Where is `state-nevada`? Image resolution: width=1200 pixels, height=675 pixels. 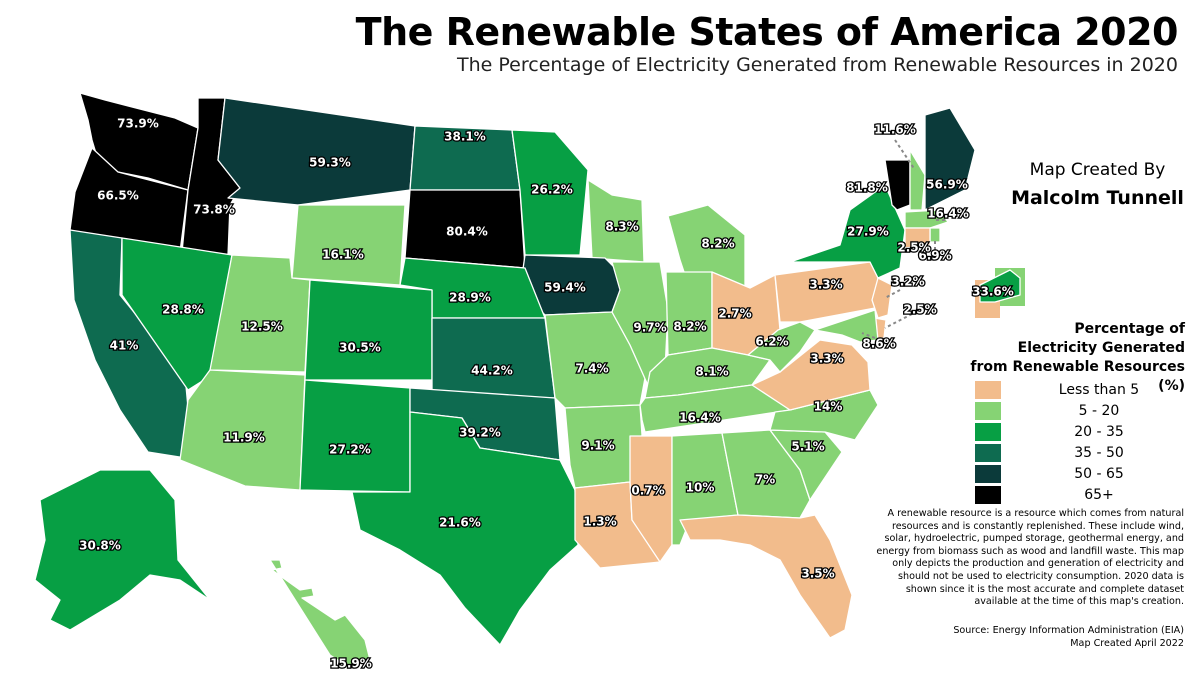
state-nevada is located at coordinates (177, 314).